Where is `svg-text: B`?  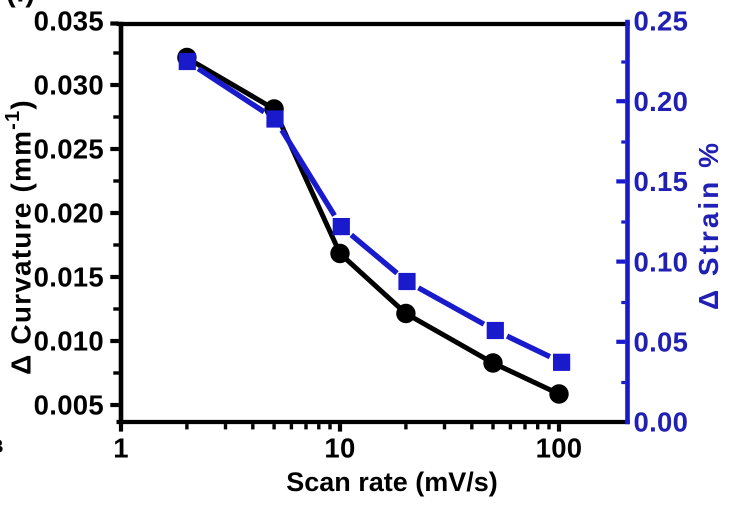 svg-text: B is located at coordinates (2, 447).